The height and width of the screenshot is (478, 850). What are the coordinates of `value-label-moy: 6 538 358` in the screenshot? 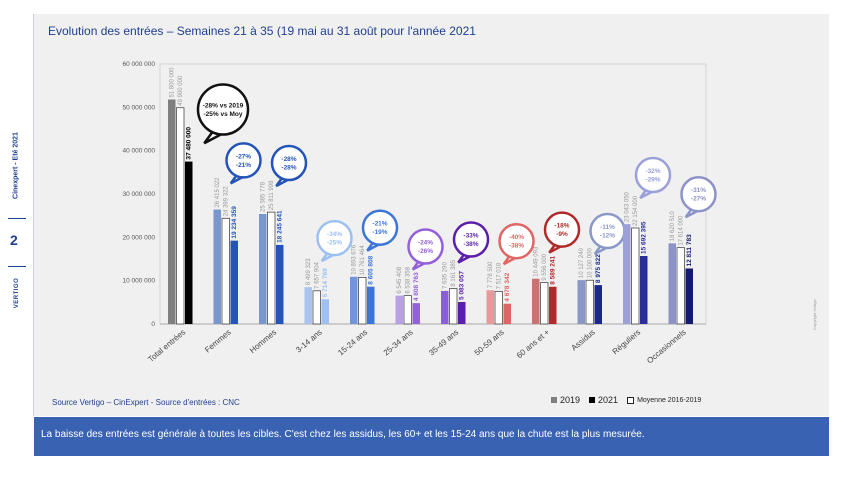 It's located at (409, 279).